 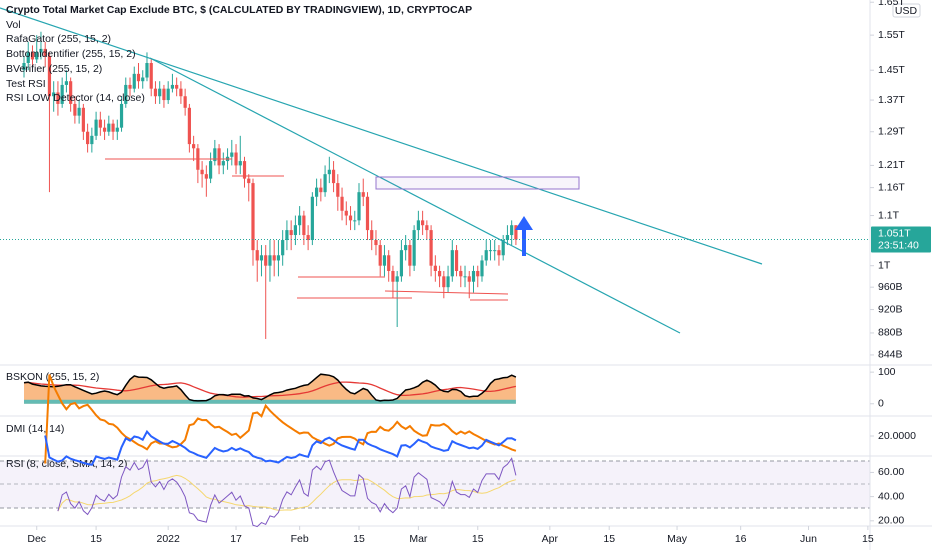 I want to click on y-tick-label: 1.1T, so click(x=889, y=215).